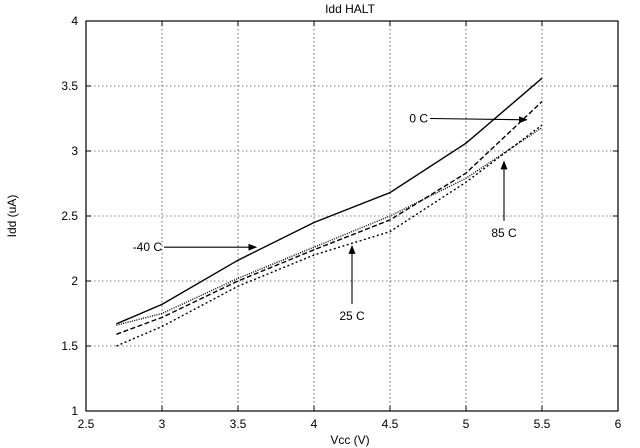 The width and height of the screenshot is (640, 448). What do you see at coordinates (74, 151) in the screenshot?
I see `y-tick-label: 3` at bounding box center [74, 151].